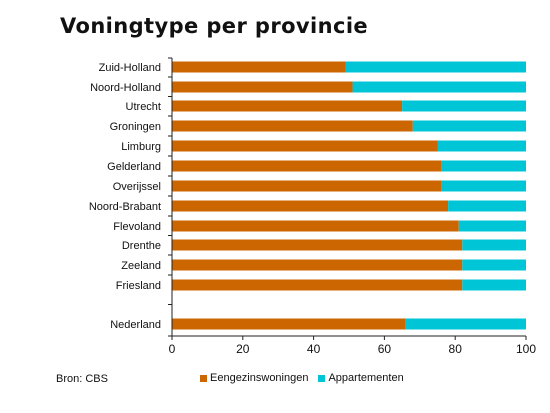 This screenshot has height=413, width=550. Describe the element at coordinates (315, 226) in the screenshot. I see `bar-eengezinswoningen-flevoland` at that location.